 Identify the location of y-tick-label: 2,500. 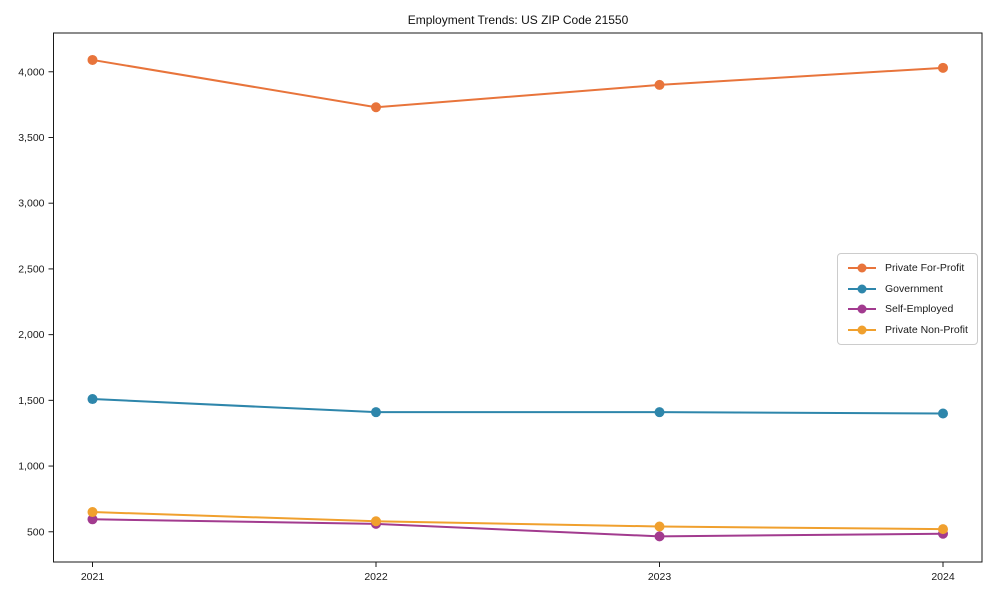
(31, 269).